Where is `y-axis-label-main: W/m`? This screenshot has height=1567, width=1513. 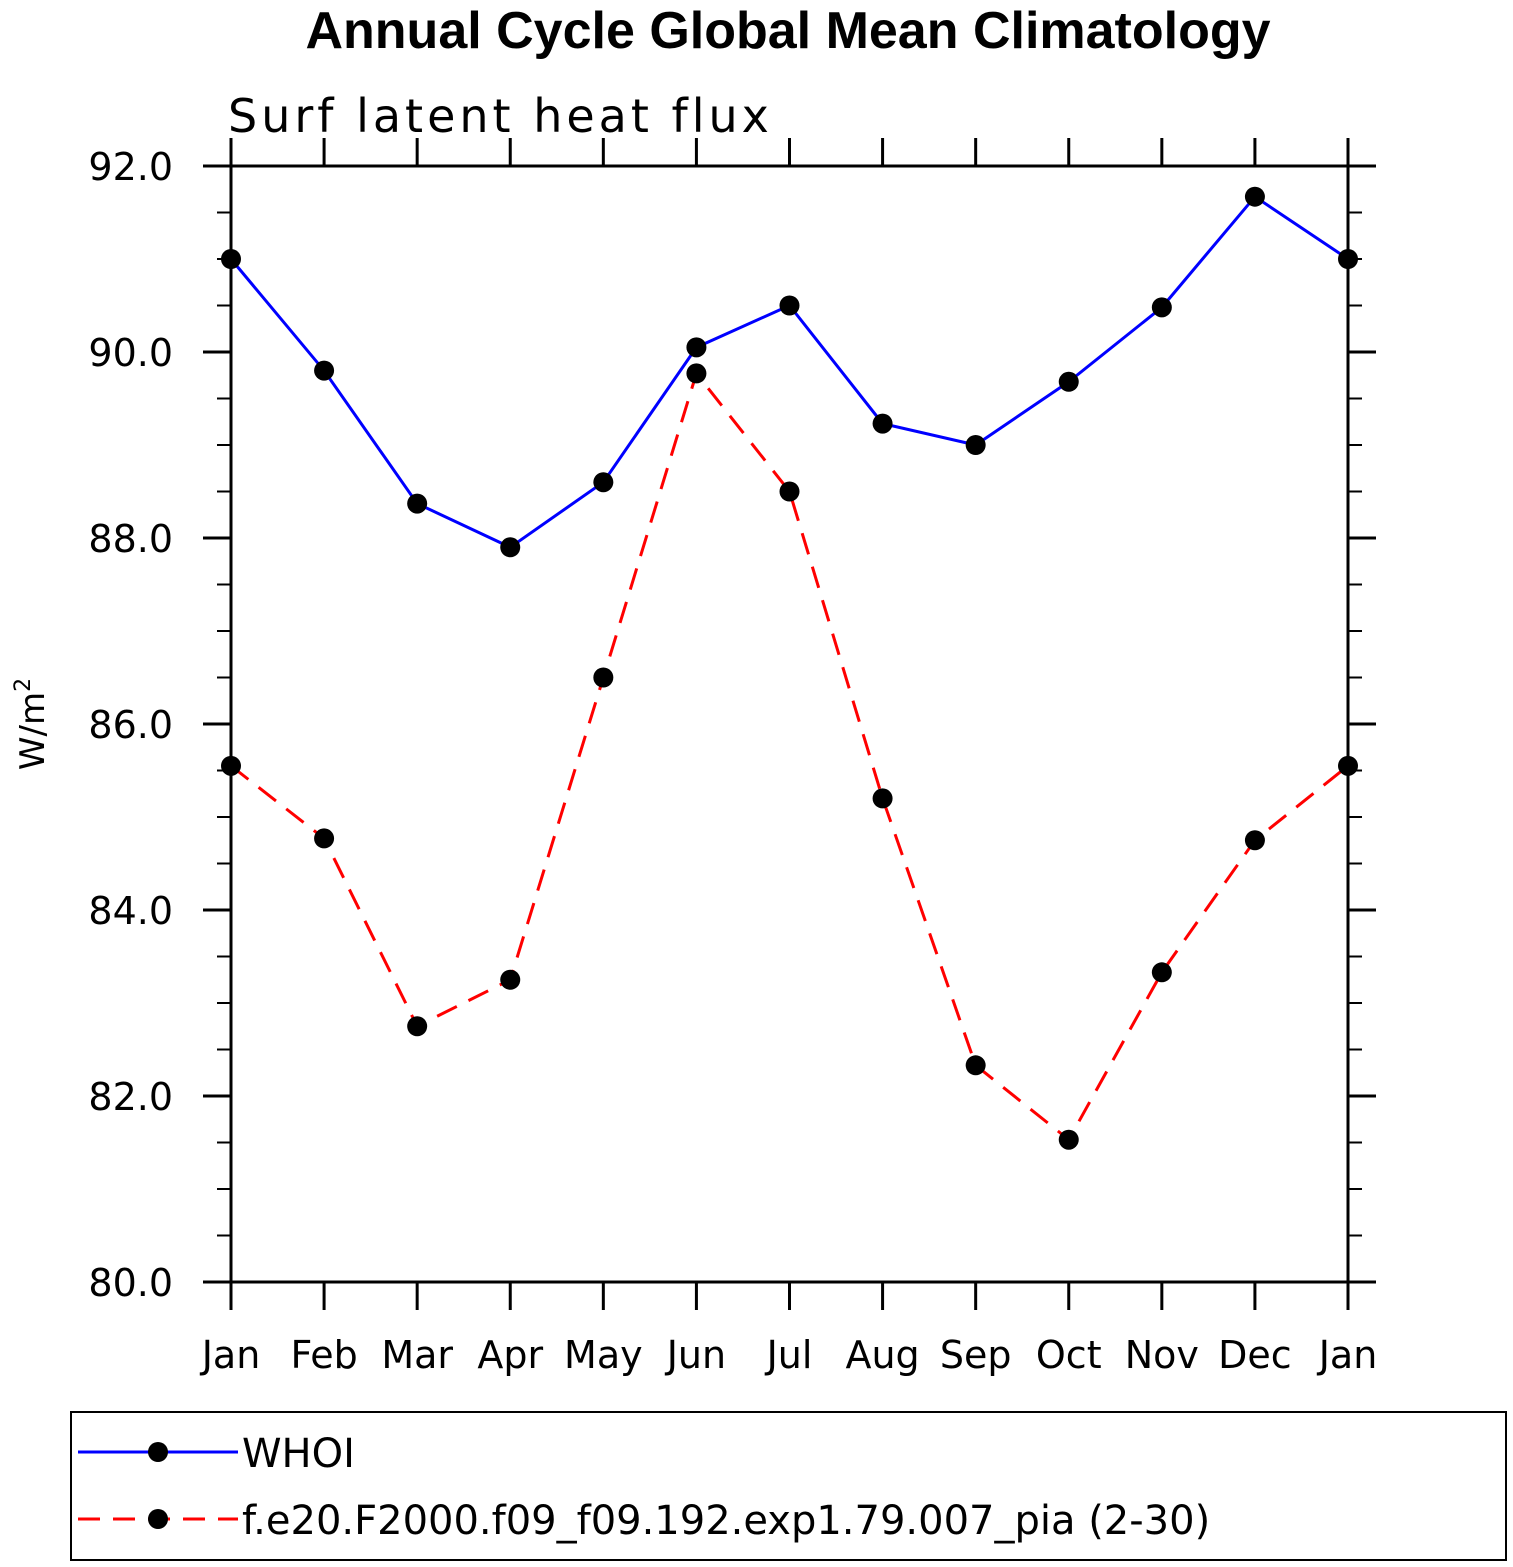
y-axis-label-main: W/m is located at coordinates (33, 731).